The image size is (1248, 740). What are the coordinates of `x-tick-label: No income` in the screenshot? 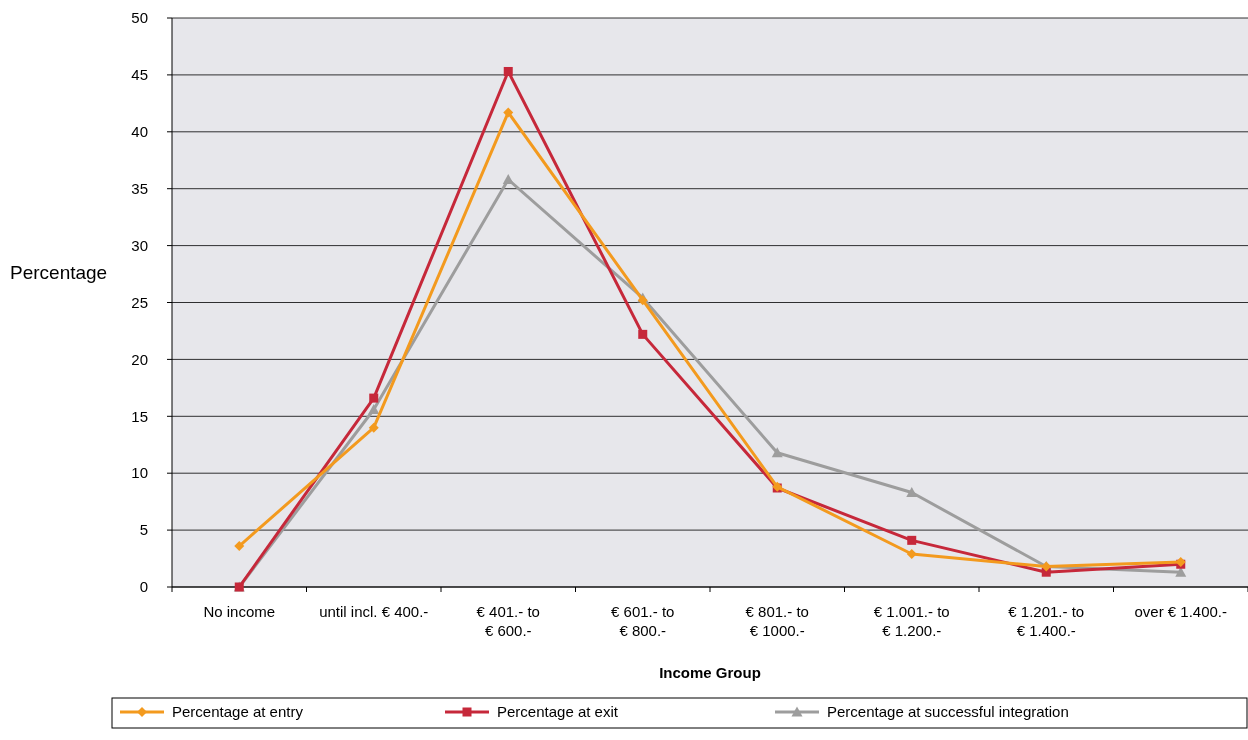 It's located at (239, 611).